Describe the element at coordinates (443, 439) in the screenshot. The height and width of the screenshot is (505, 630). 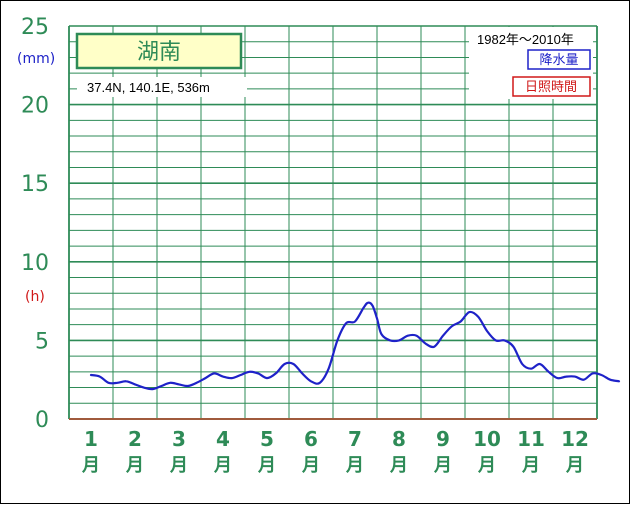
I see `x-tick-label: 9` at that location.